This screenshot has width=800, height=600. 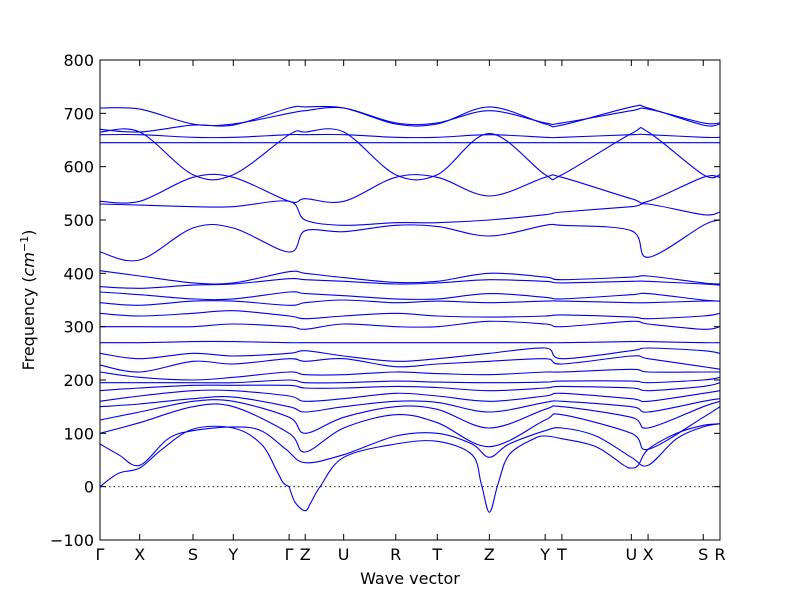 What do you see at coordinates (78, 220) in the screenshot?
I see `y-tick-label: 500` at bounding box center [78, 220].